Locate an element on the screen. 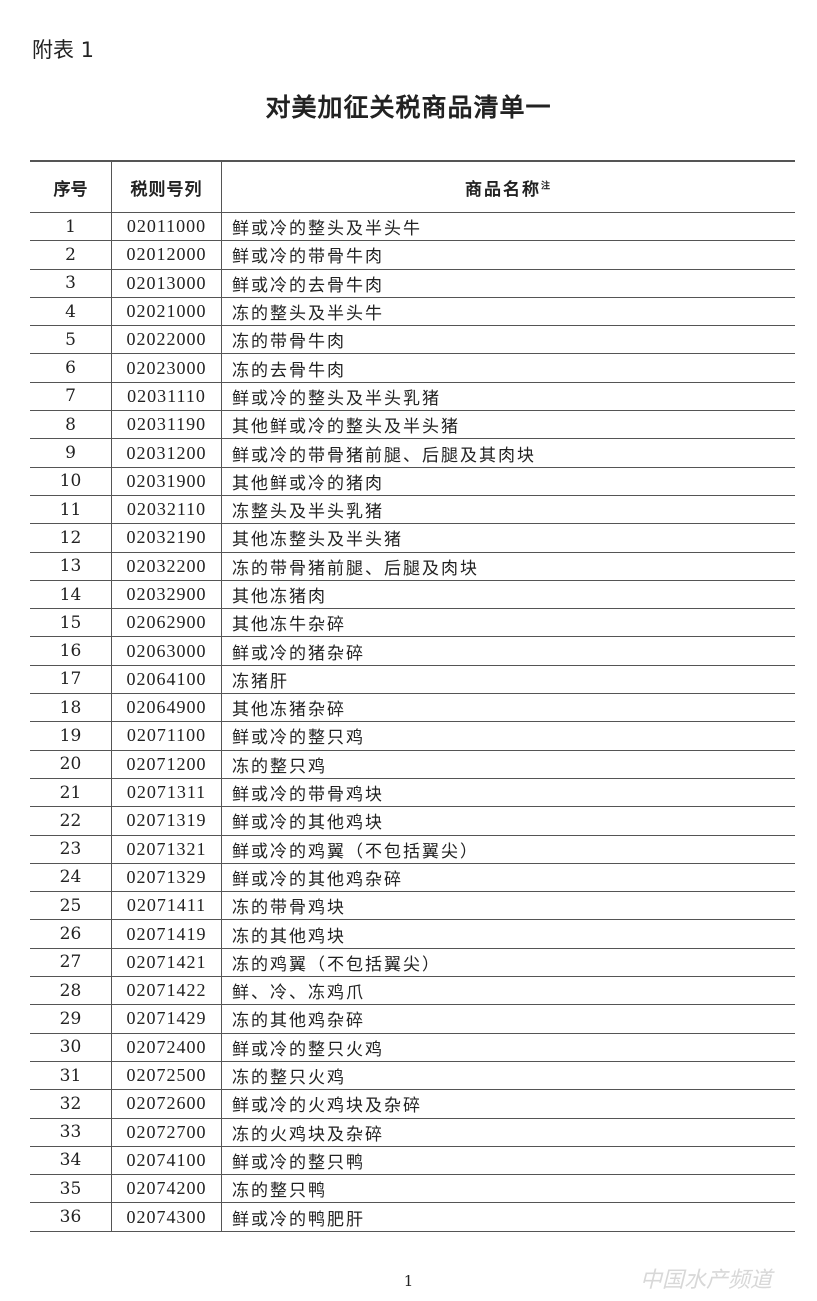  table-row: 33 02072700 冻的火鸡块及杂碎 is located at coordinates (412, 1132).